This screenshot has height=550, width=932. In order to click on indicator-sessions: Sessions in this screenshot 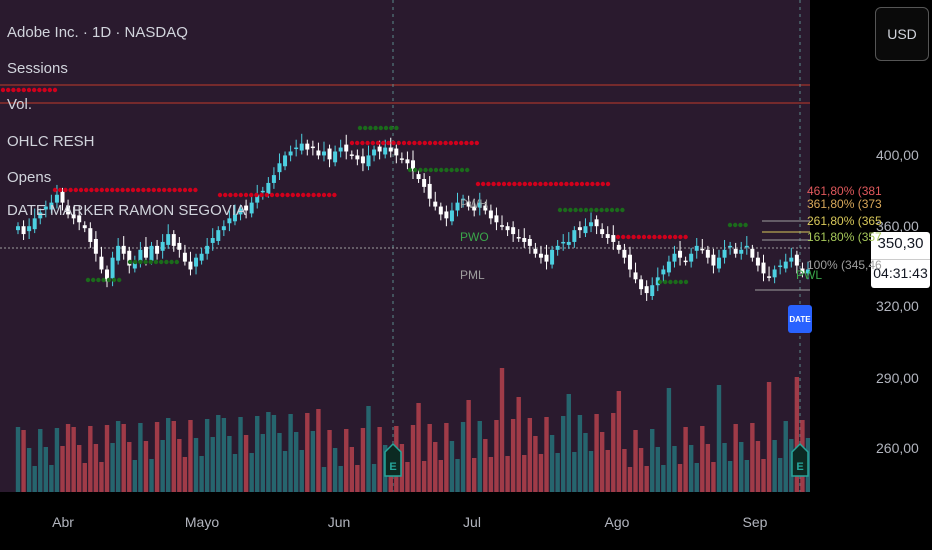, I will do `click(37, 68)`.